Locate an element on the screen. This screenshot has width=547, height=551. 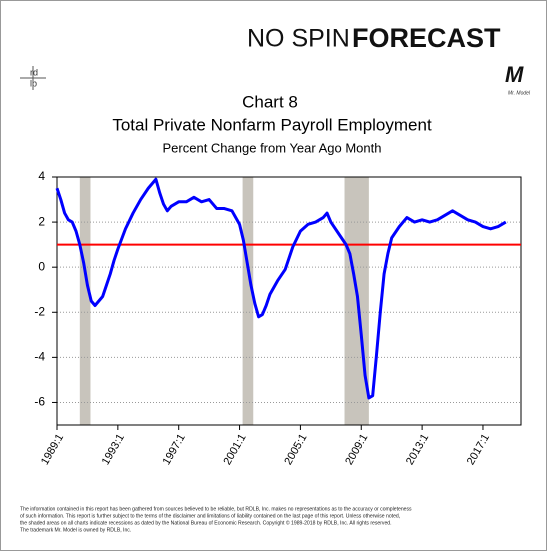
mark-caption: Mr. Model is located at coordinates (519, 93).